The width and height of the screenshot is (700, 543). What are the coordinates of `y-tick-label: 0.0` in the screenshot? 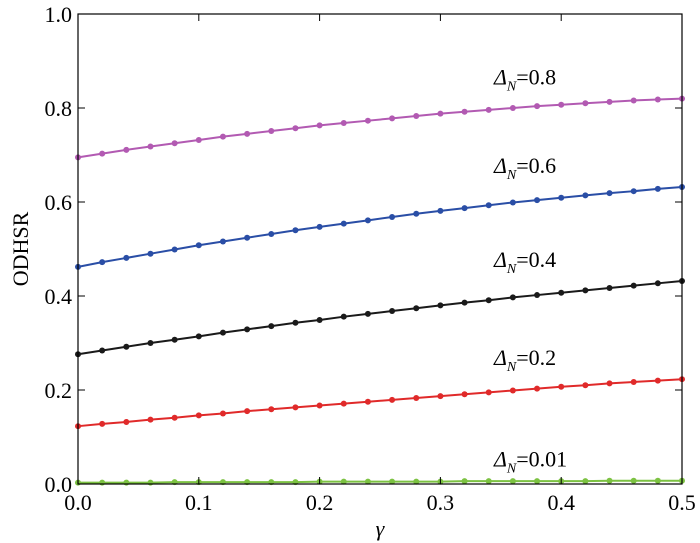 It's located at (59, 484).